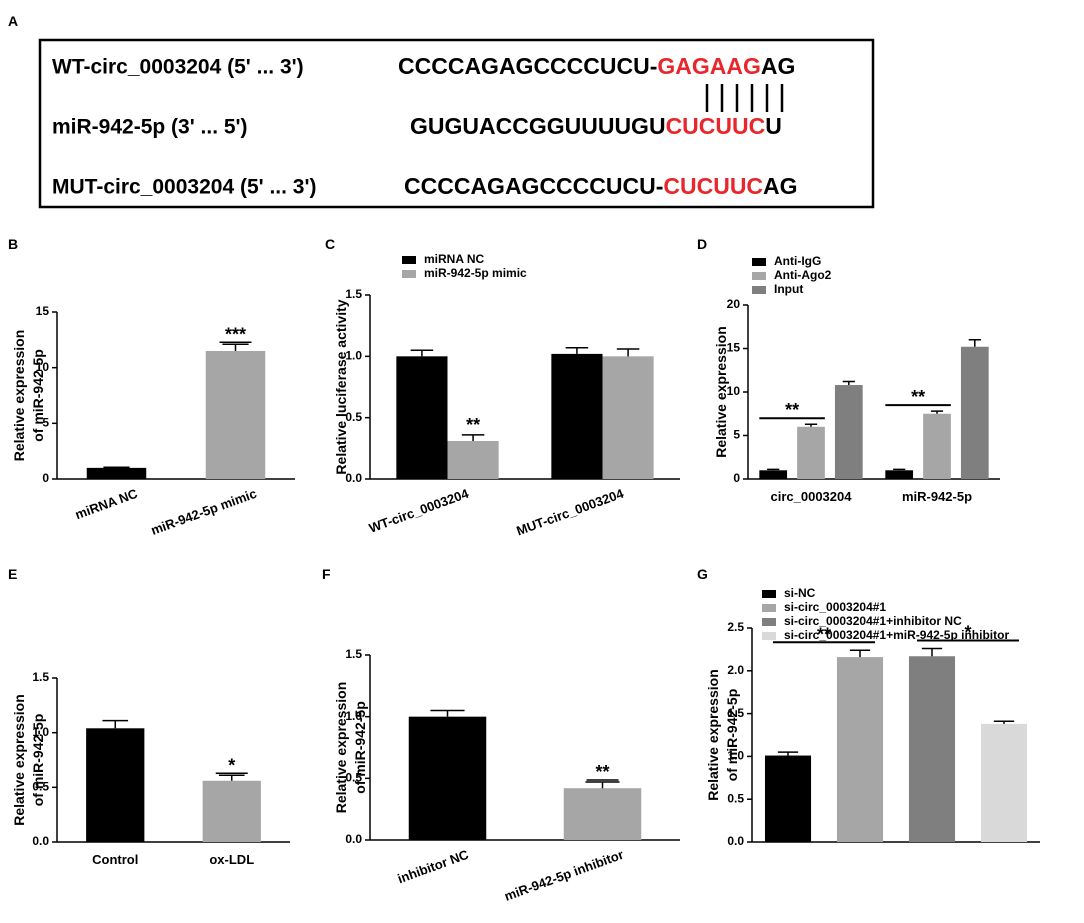 The image size is (1084, 923). Describe the element at coordinates (797, 261) in the screenshot. I see `legend-label: Anti-IgG` at that location.